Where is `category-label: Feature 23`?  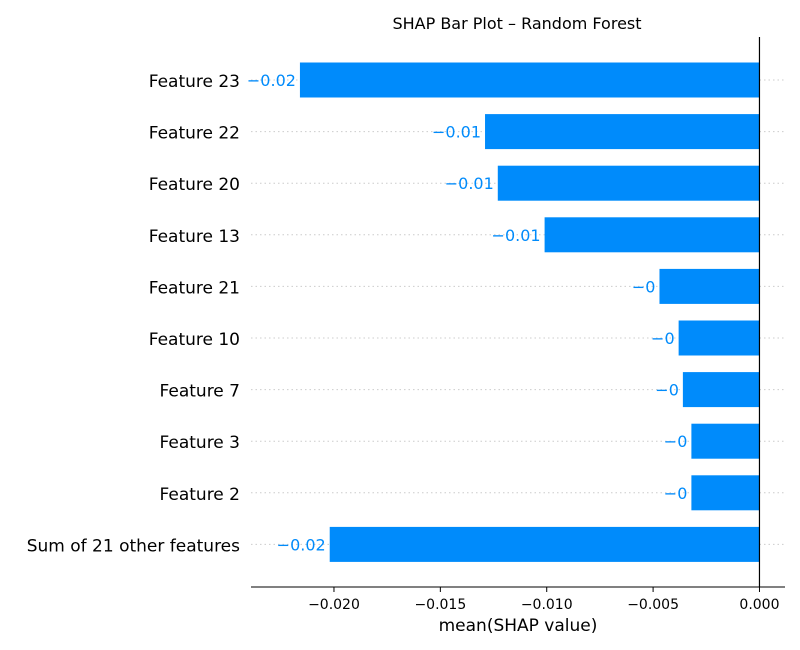 category-label: Feature 23 is located at coordinates (194, 82).